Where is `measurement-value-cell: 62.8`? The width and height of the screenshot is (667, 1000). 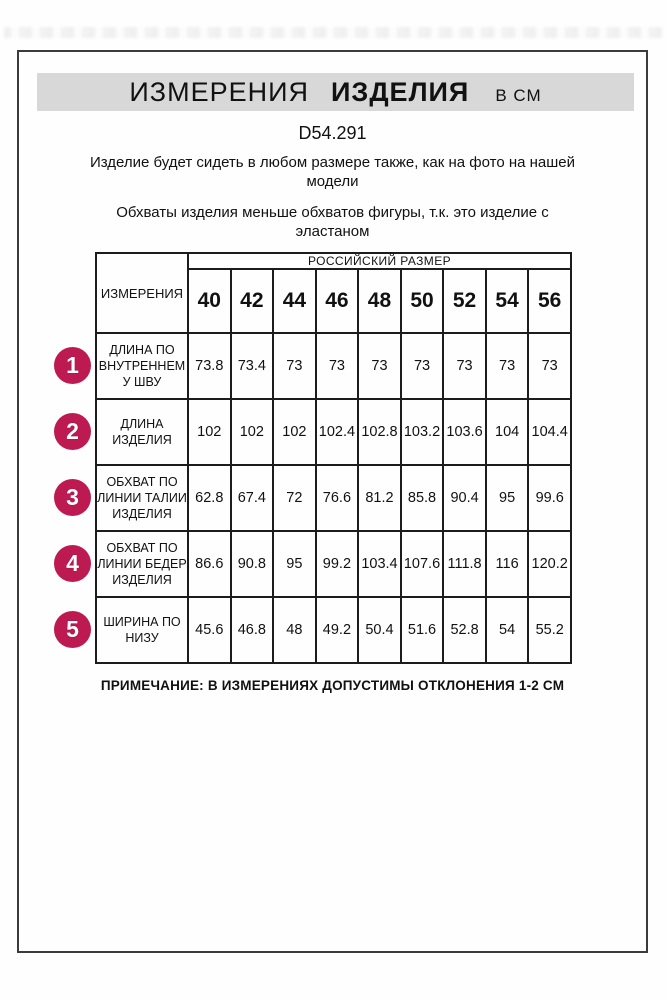 measurement-value-cell: 62.8 is located at coordinates (209, 498).